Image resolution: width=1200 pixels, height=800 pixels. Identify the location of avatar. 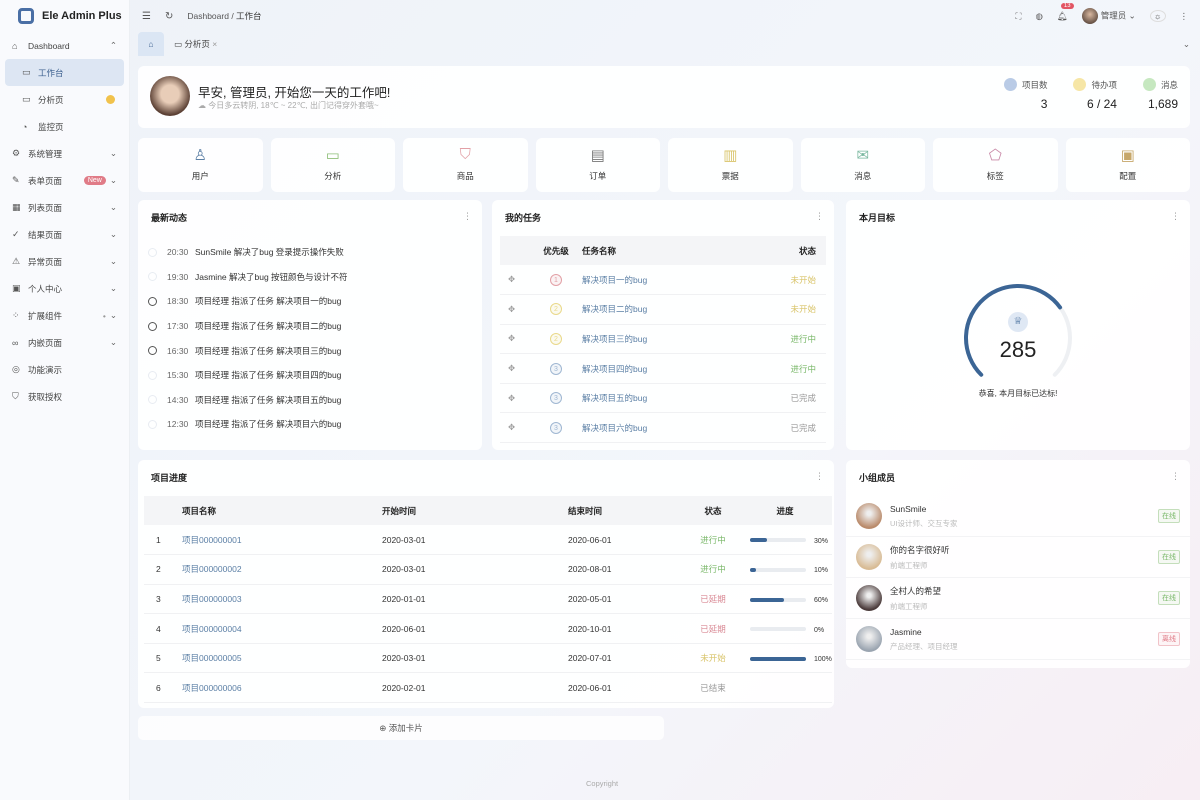
(1089, 16).